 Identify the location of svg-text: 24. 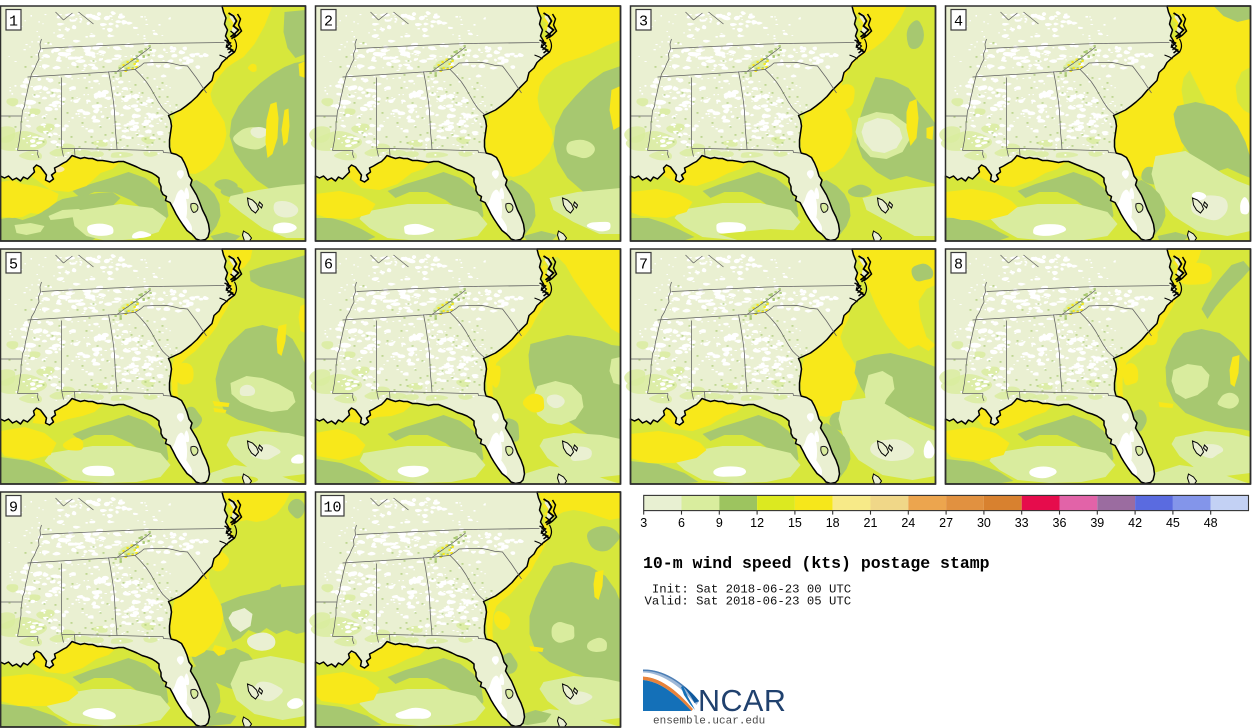
(908, 523).